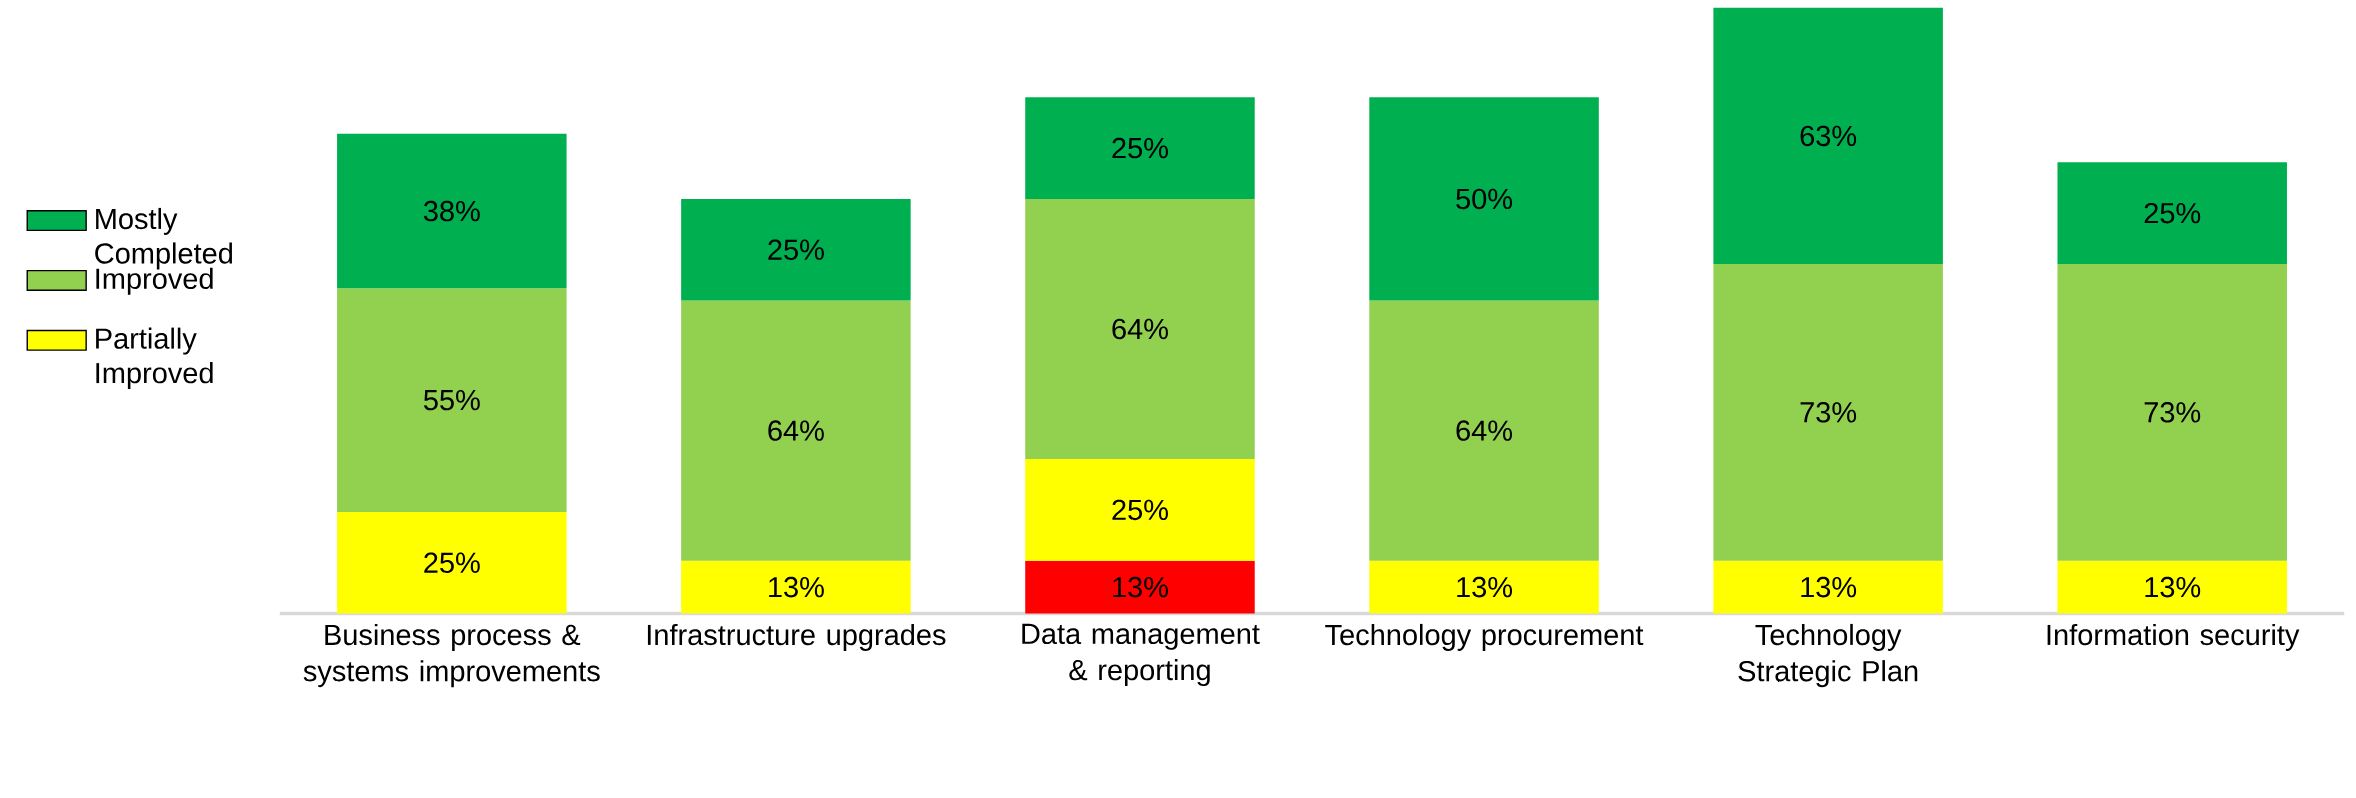 Image resolution: width=2356 pixels, height=798 pixels. I want to click on data-label: 50%, so click(1484, 199).